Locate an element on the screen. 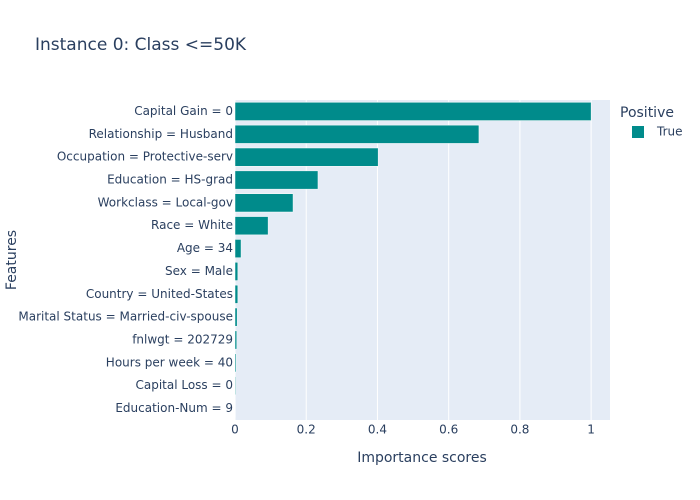 The width and height of the screenshot is (700, 500). x-tick-label: 0 is located at coordinates (235, 430).